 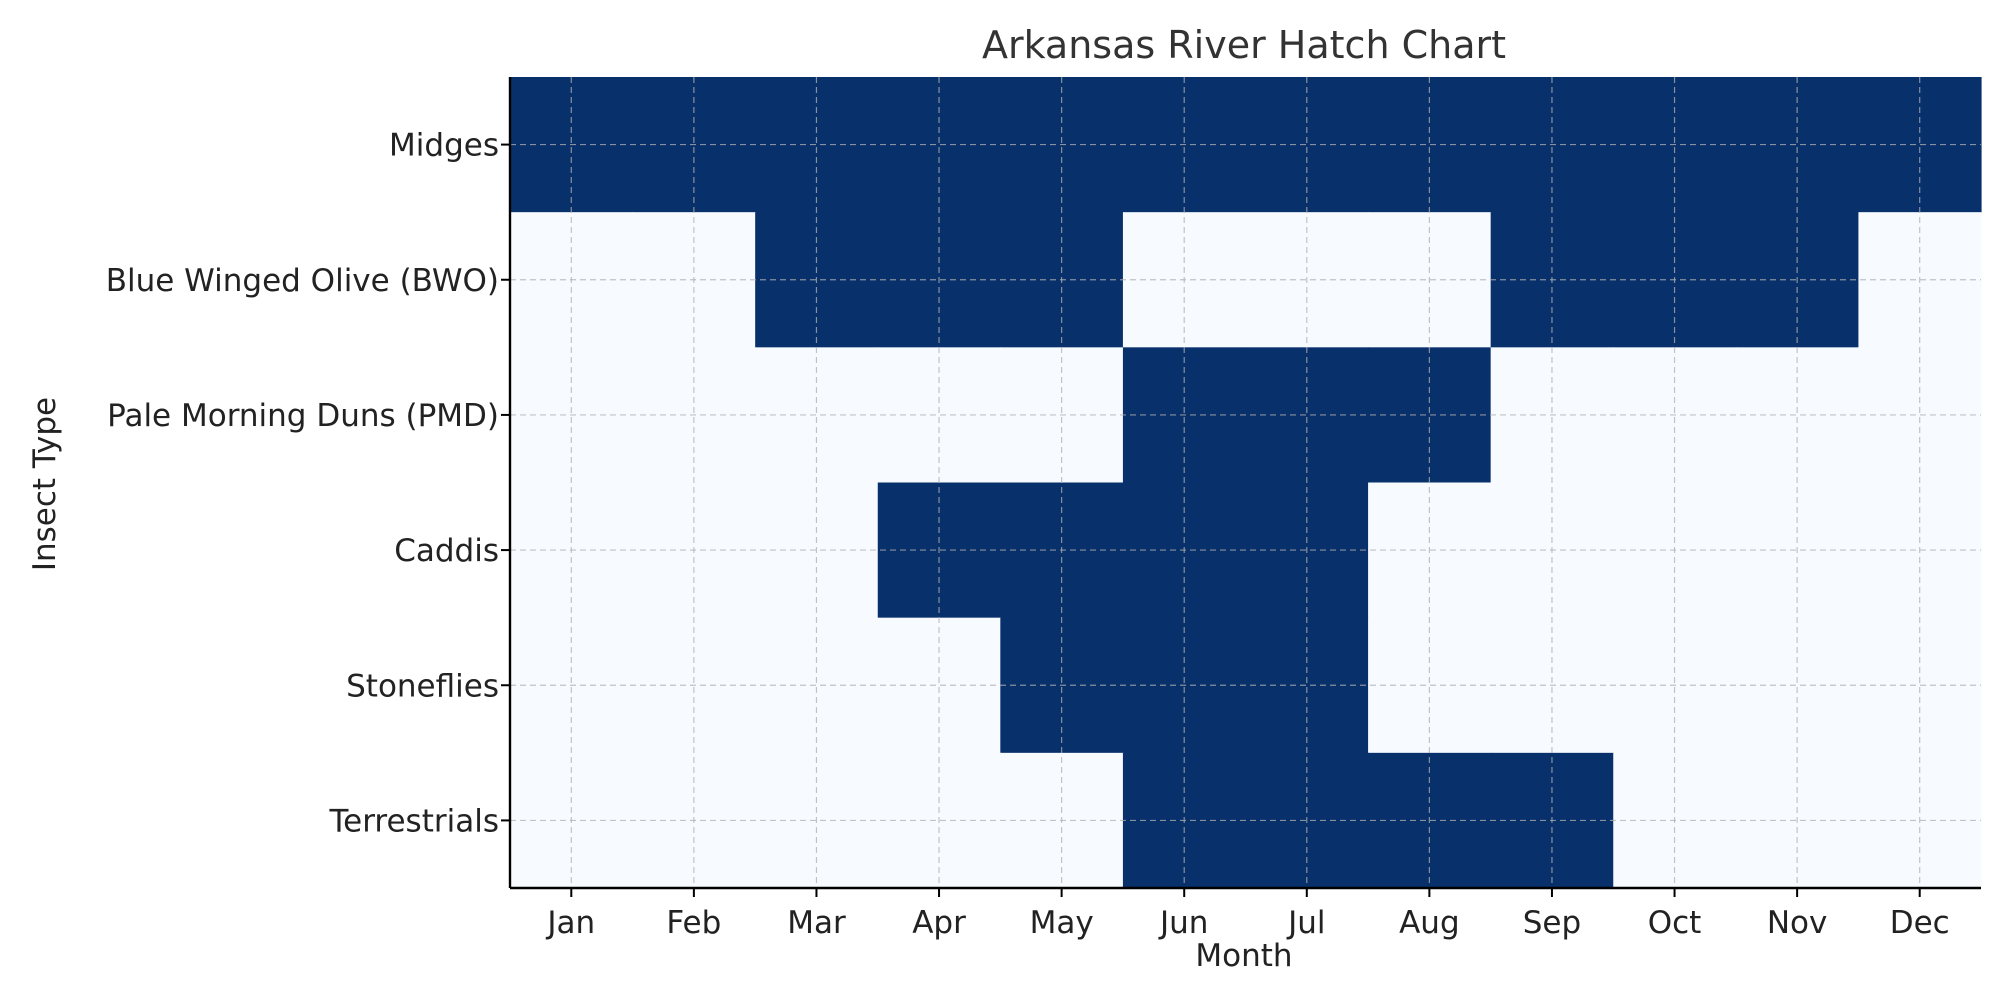 I want to click on x-tick-label: Aug, so click(x=1429, y=923).